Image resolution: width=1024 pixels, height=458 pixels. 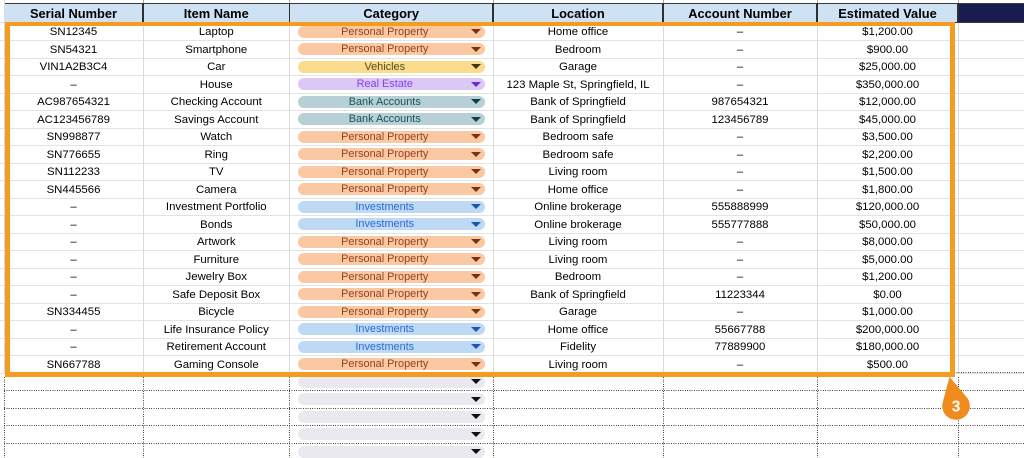 I want to click on svg-text: 3, so click(x=956, y=406).